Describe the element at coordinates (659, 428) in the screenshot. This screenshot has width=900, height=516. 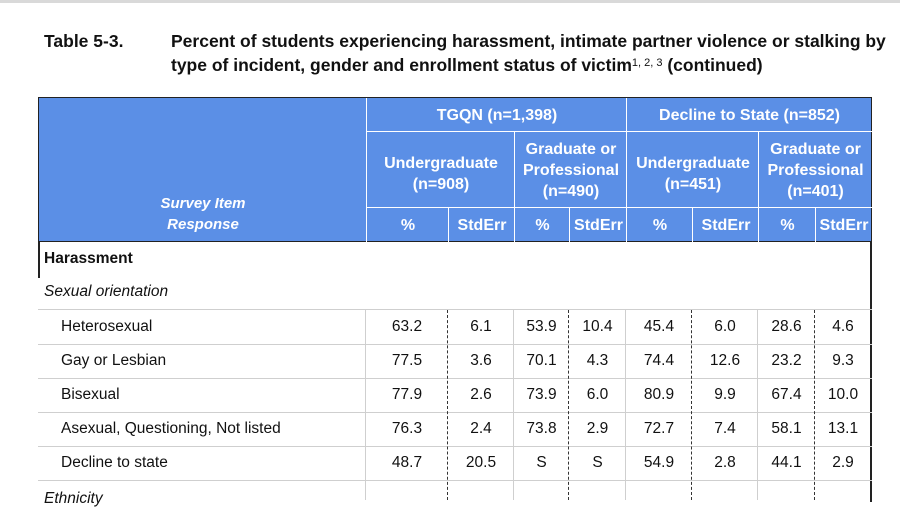
I see `row-value: 72.7` at that location.